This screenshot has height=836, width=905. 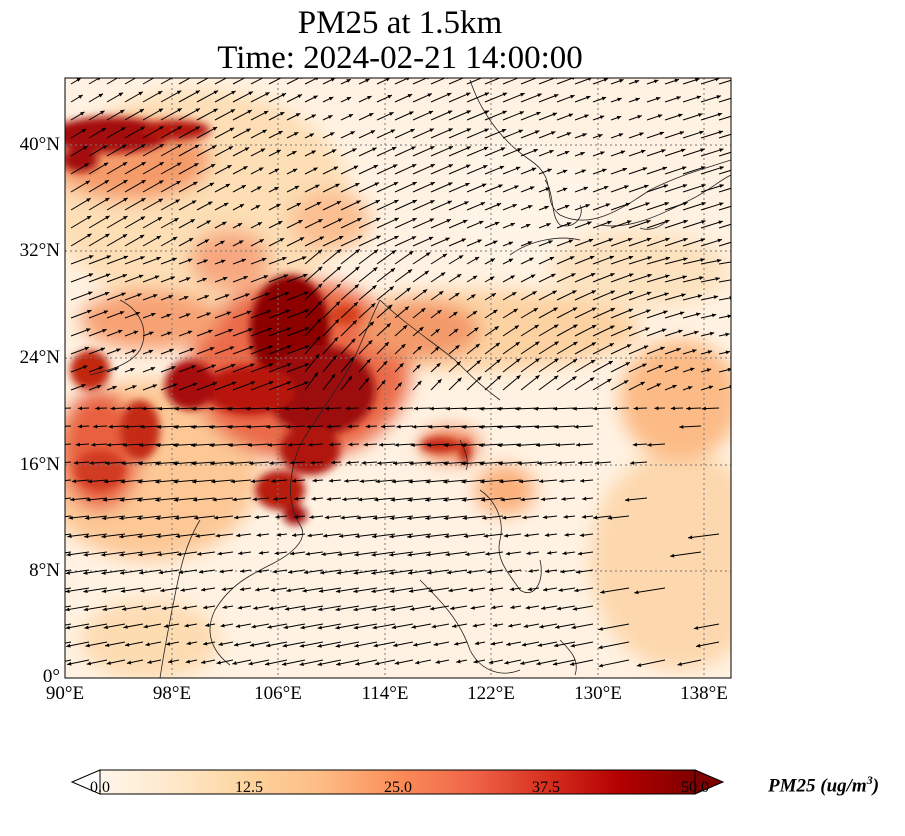 I want to click on lon-tick-label: 138°E, so click(x=704, y=694).